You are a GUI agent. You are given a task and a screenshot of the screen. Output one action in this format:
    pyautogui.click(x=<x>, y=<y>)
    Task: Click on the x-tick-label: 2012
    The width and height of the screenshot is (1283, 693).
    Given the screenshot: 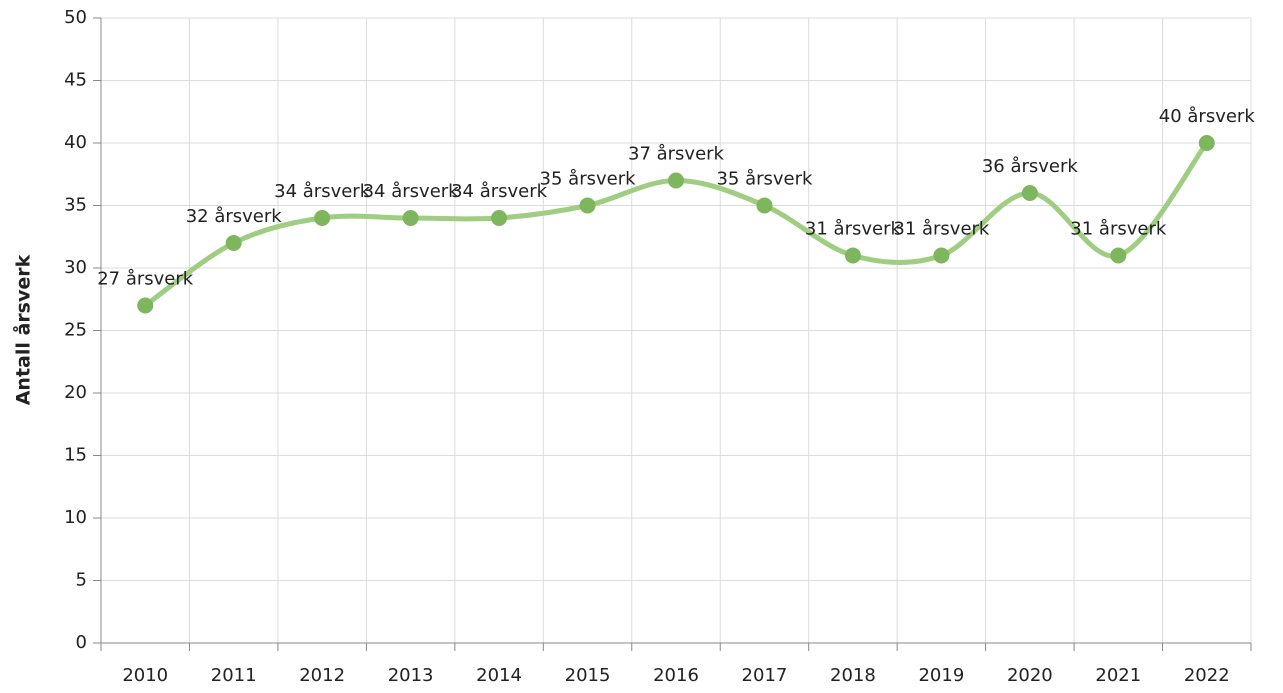 What is the action you would take?
    pyautogui.click(x=322, y=675)
    